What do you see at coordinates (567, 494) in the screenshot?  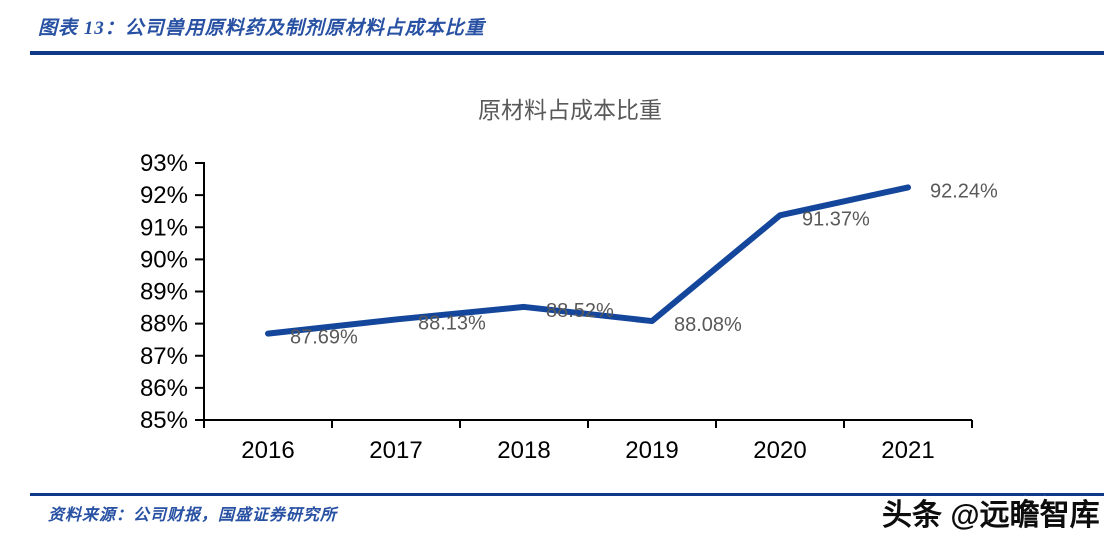 I see `footer-divider-rule` at bounding box center [567, 494].